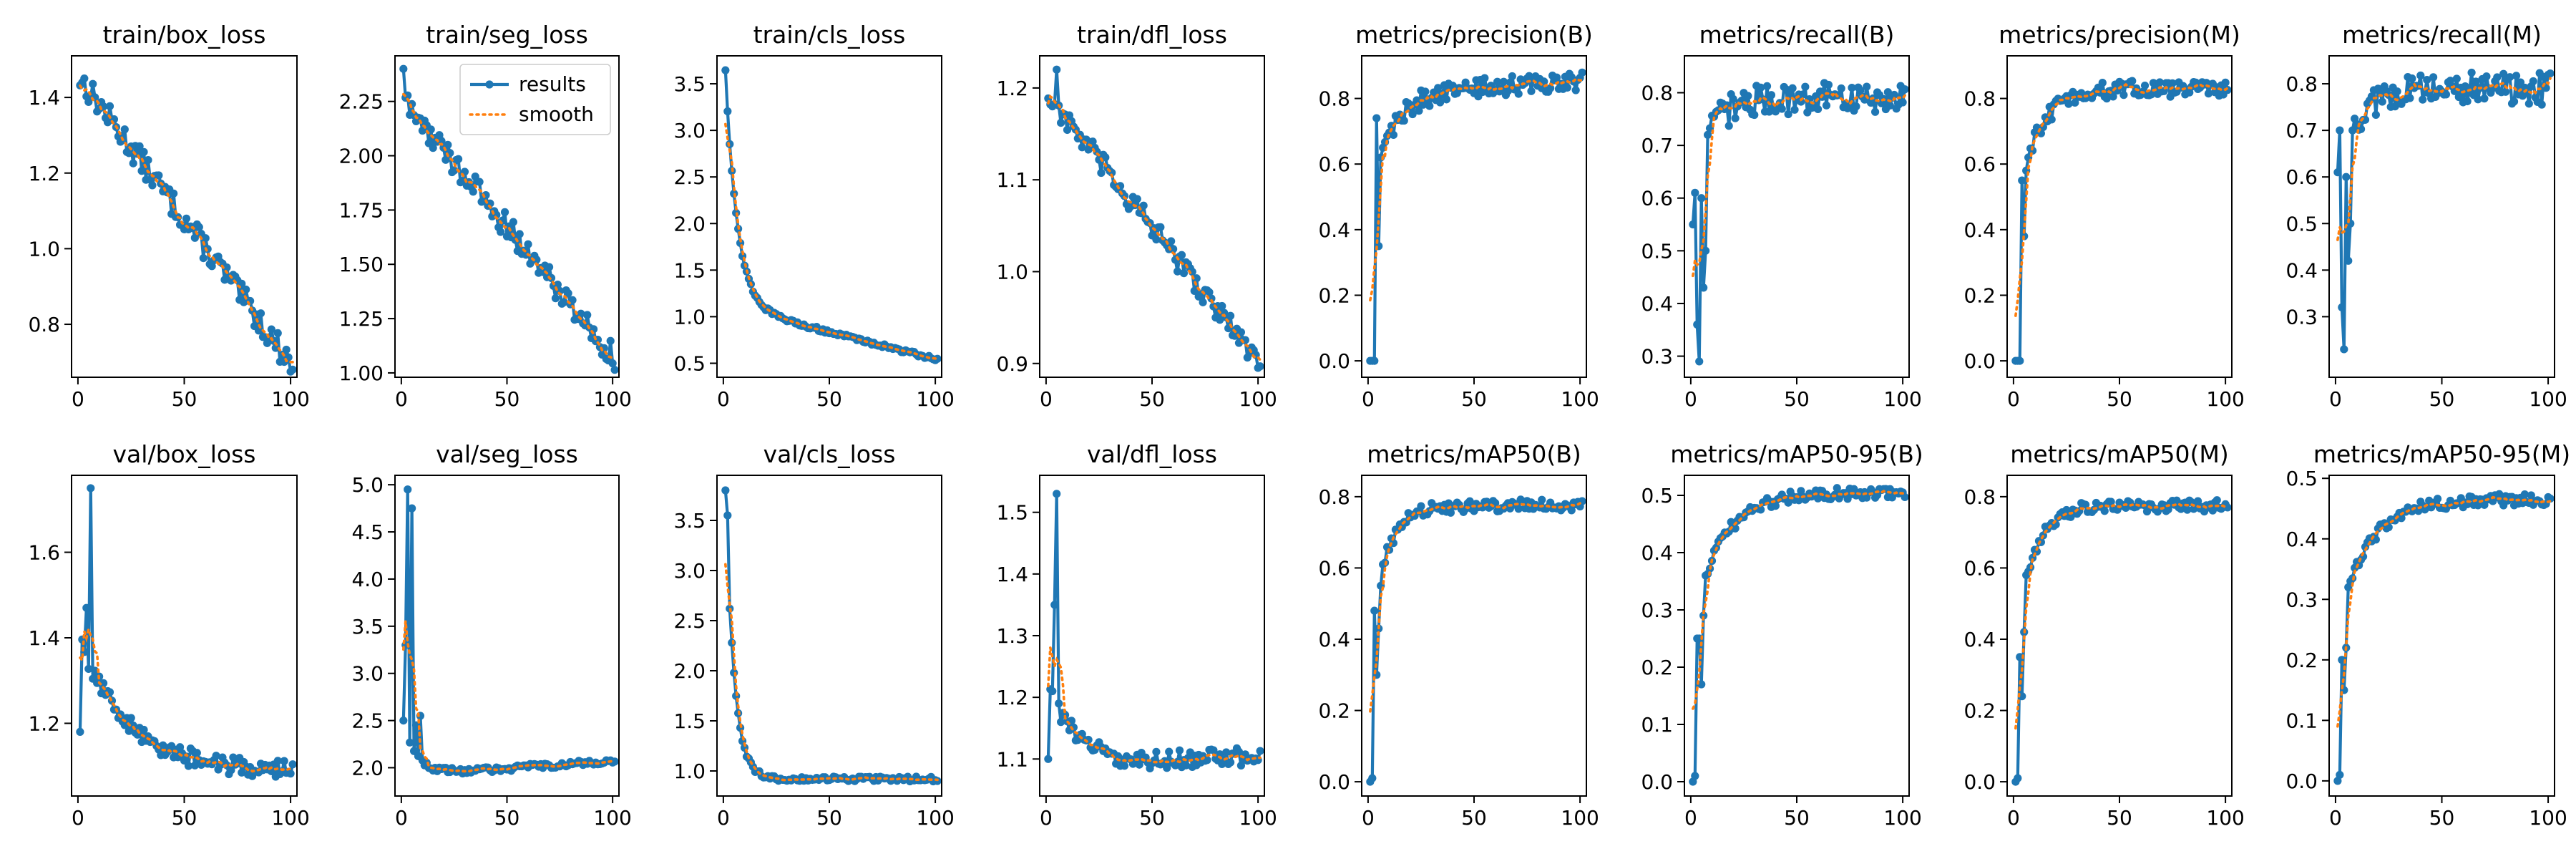 Image resolution: width=2576 pixels, height=859 pixels. I want to click on y-tick-label: 1.2, so click(1012, 697).